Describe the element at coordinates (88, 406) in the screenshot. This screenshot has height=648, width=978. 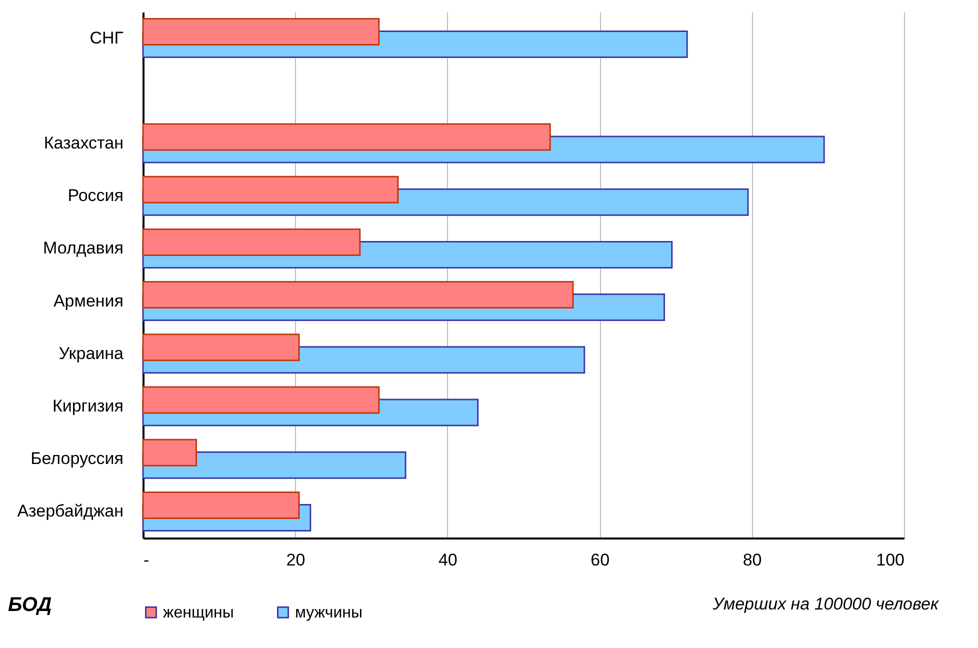
I see `y-tick-label: Киргизия` at that location.